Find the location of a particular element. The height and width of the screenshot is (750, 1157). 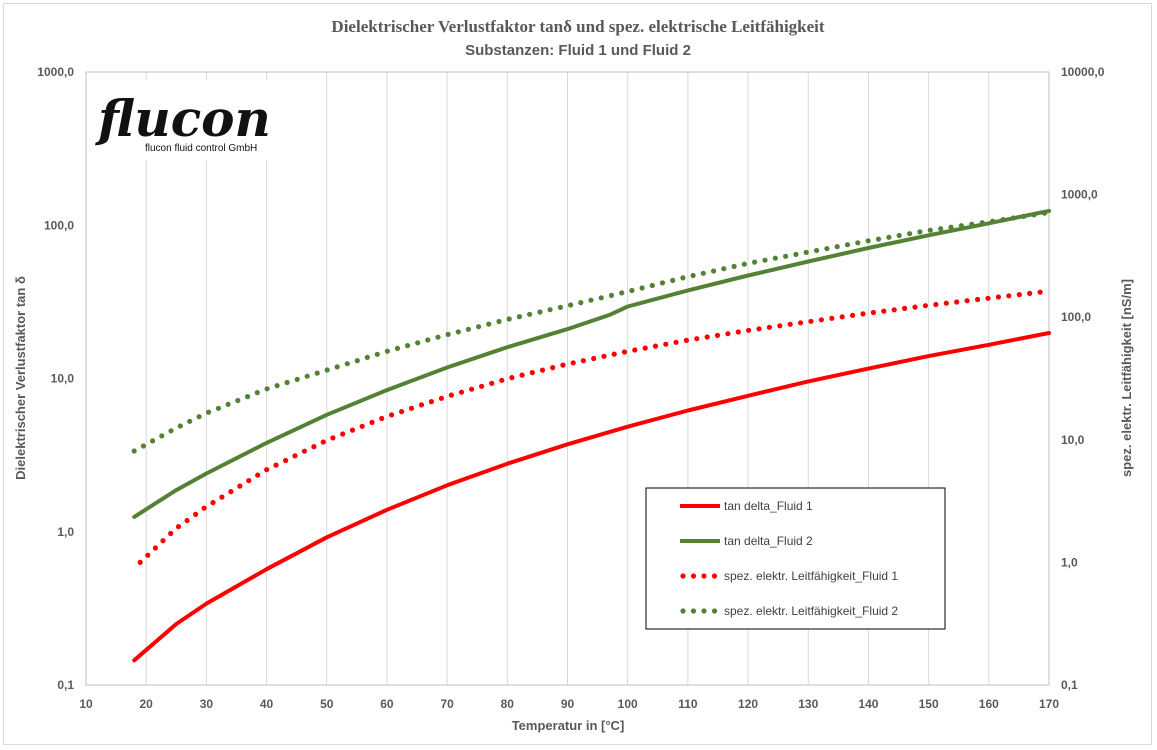

legend-label: spez. elektr. Leitfähigkeit_Fluid 2 is located at coordinates (811, 611).